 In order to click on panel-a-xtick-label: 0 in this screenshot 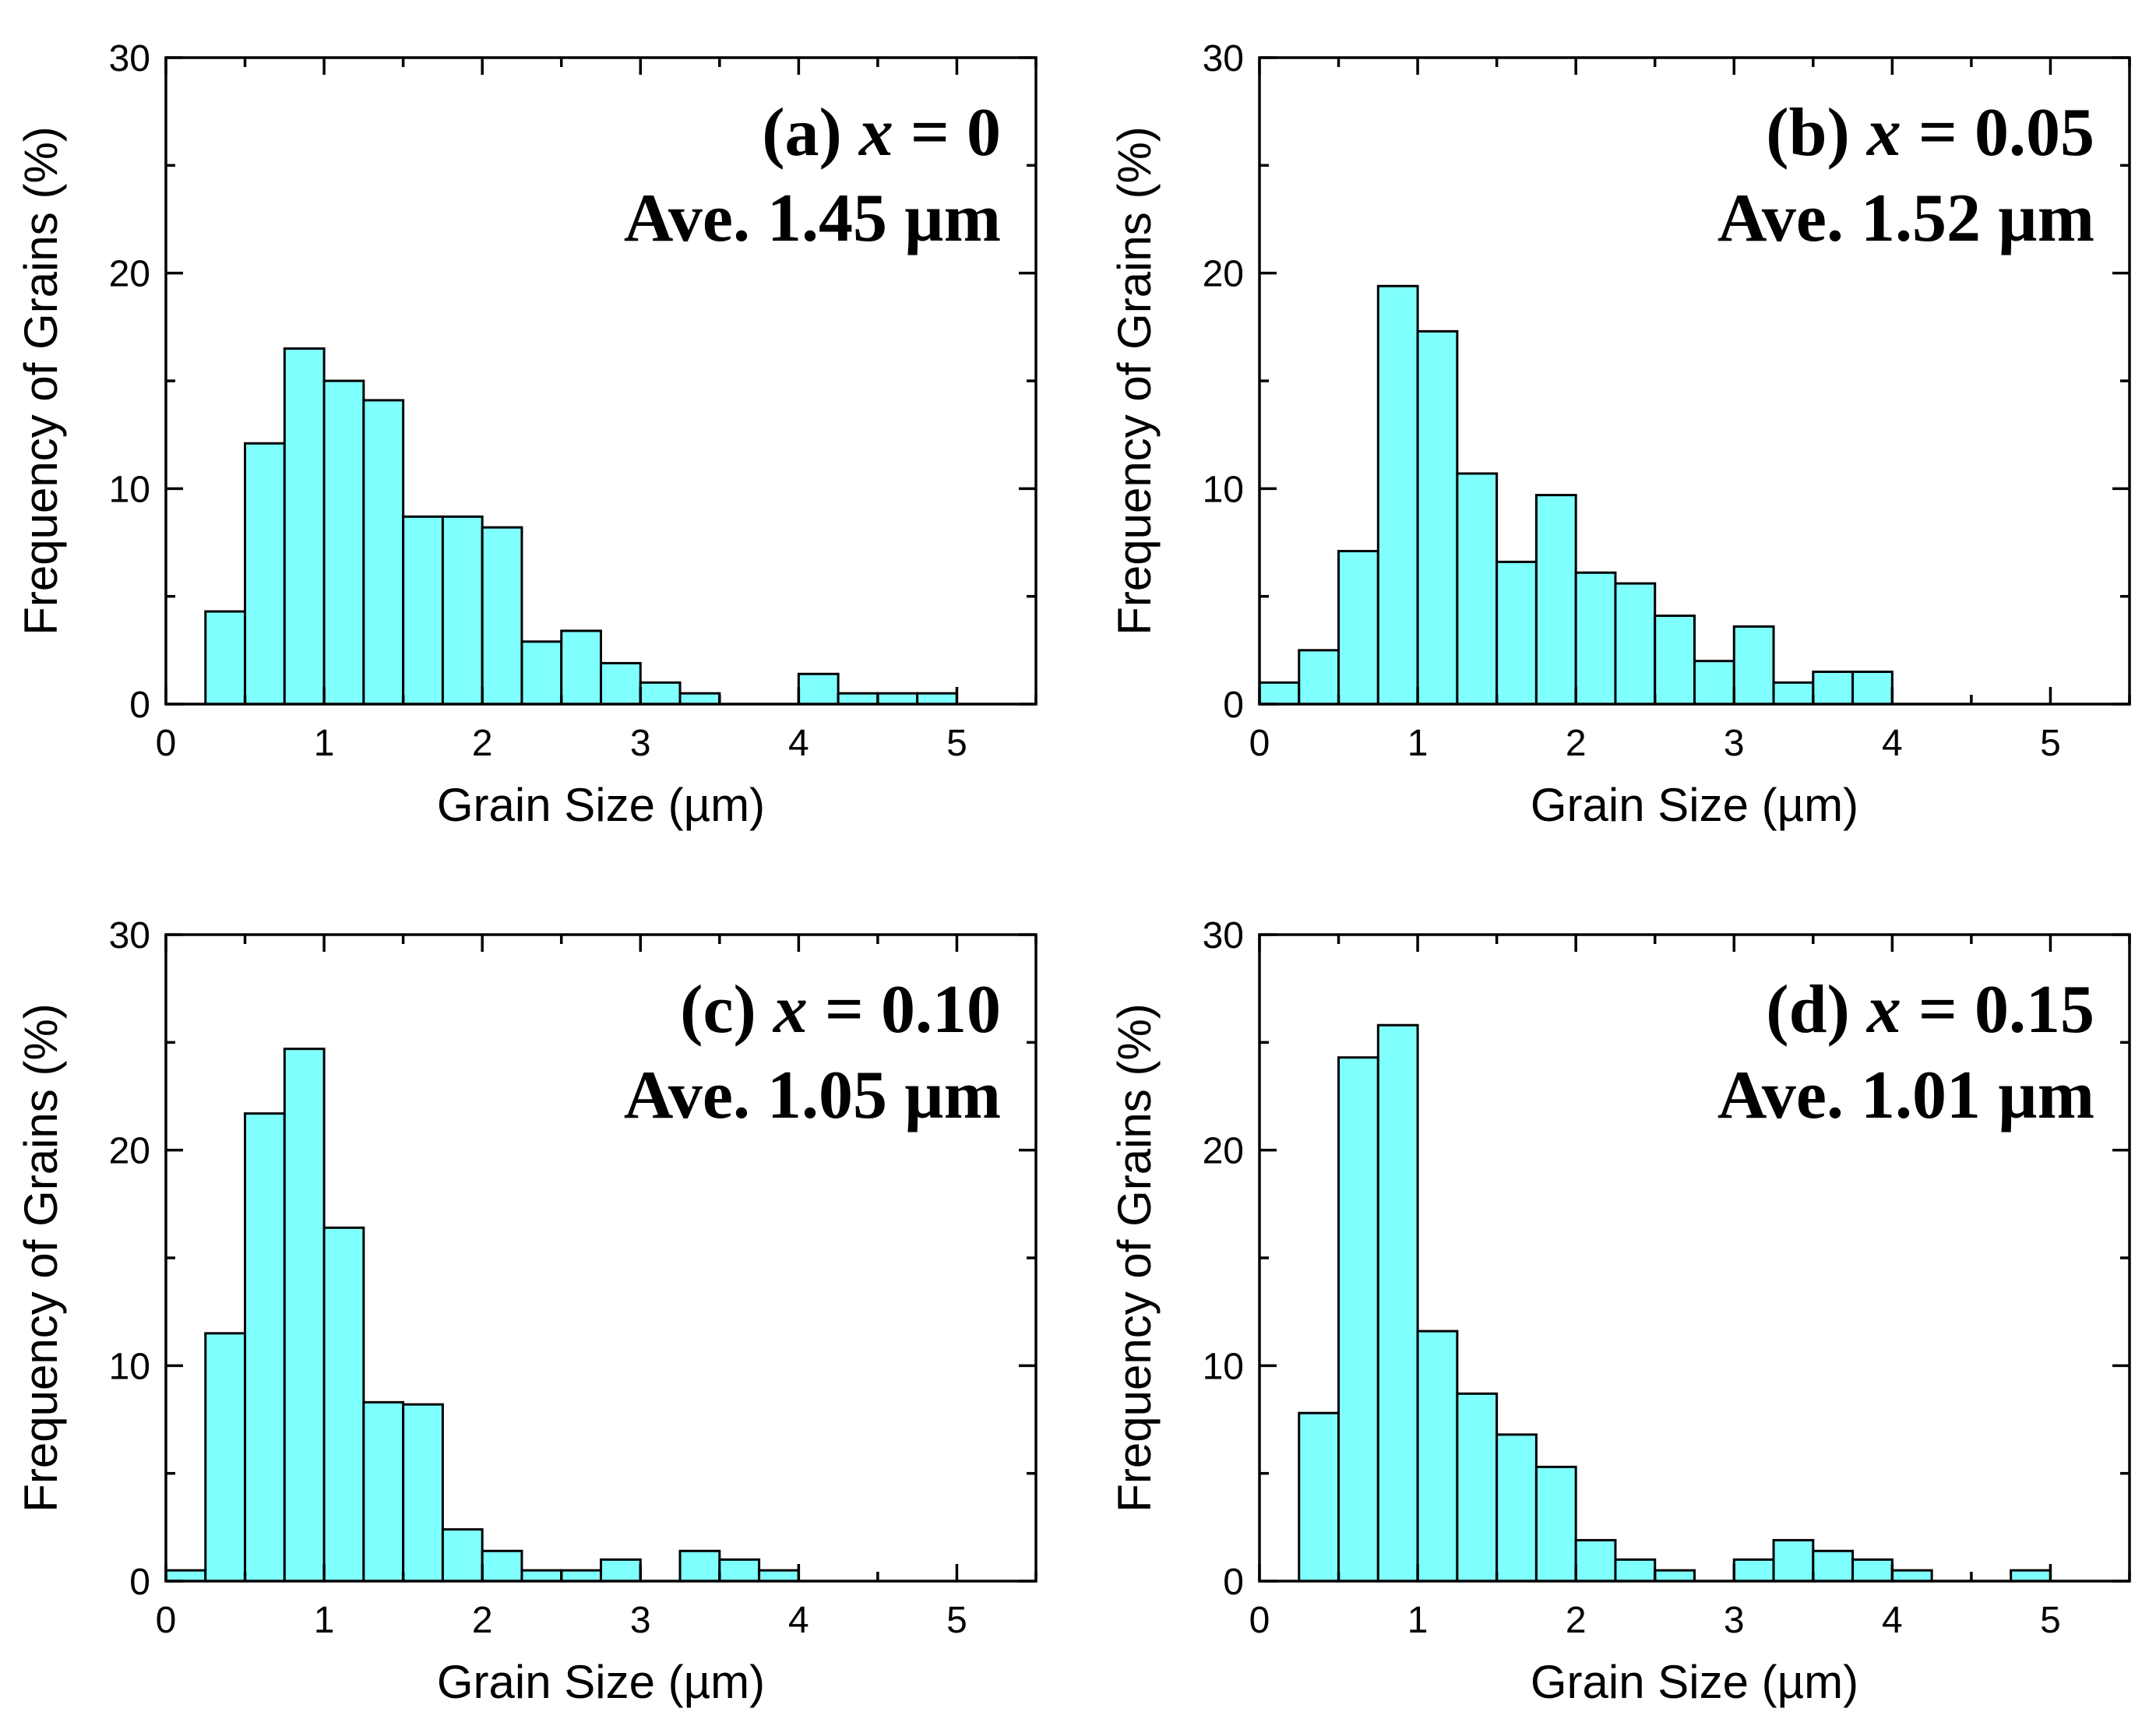, I will do `click(166, 743)`.